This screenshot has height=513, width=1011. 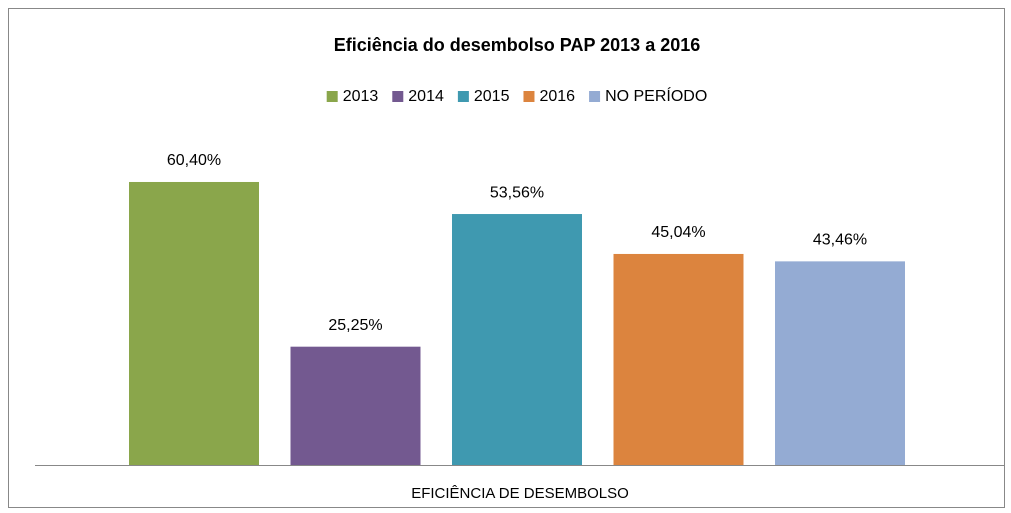 I want to click on data-label: 60,40%, so click(x=194, y=160).